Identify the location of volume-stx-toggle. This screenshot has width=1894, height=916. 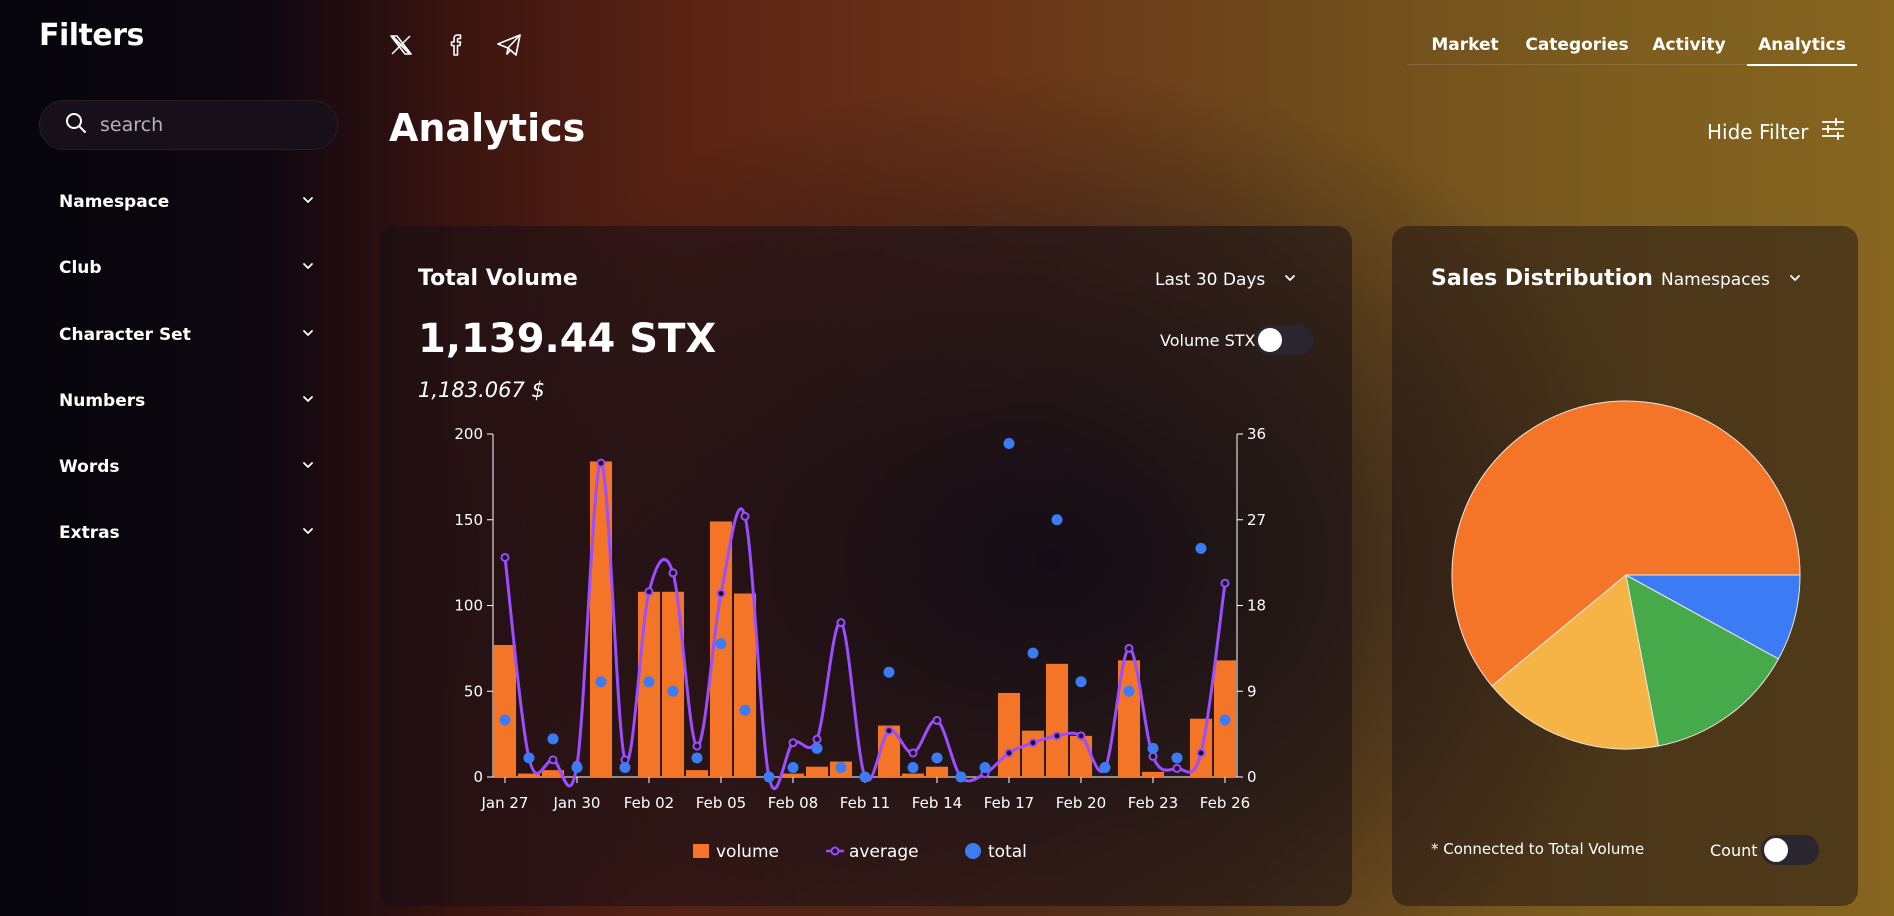
(1284, 340).